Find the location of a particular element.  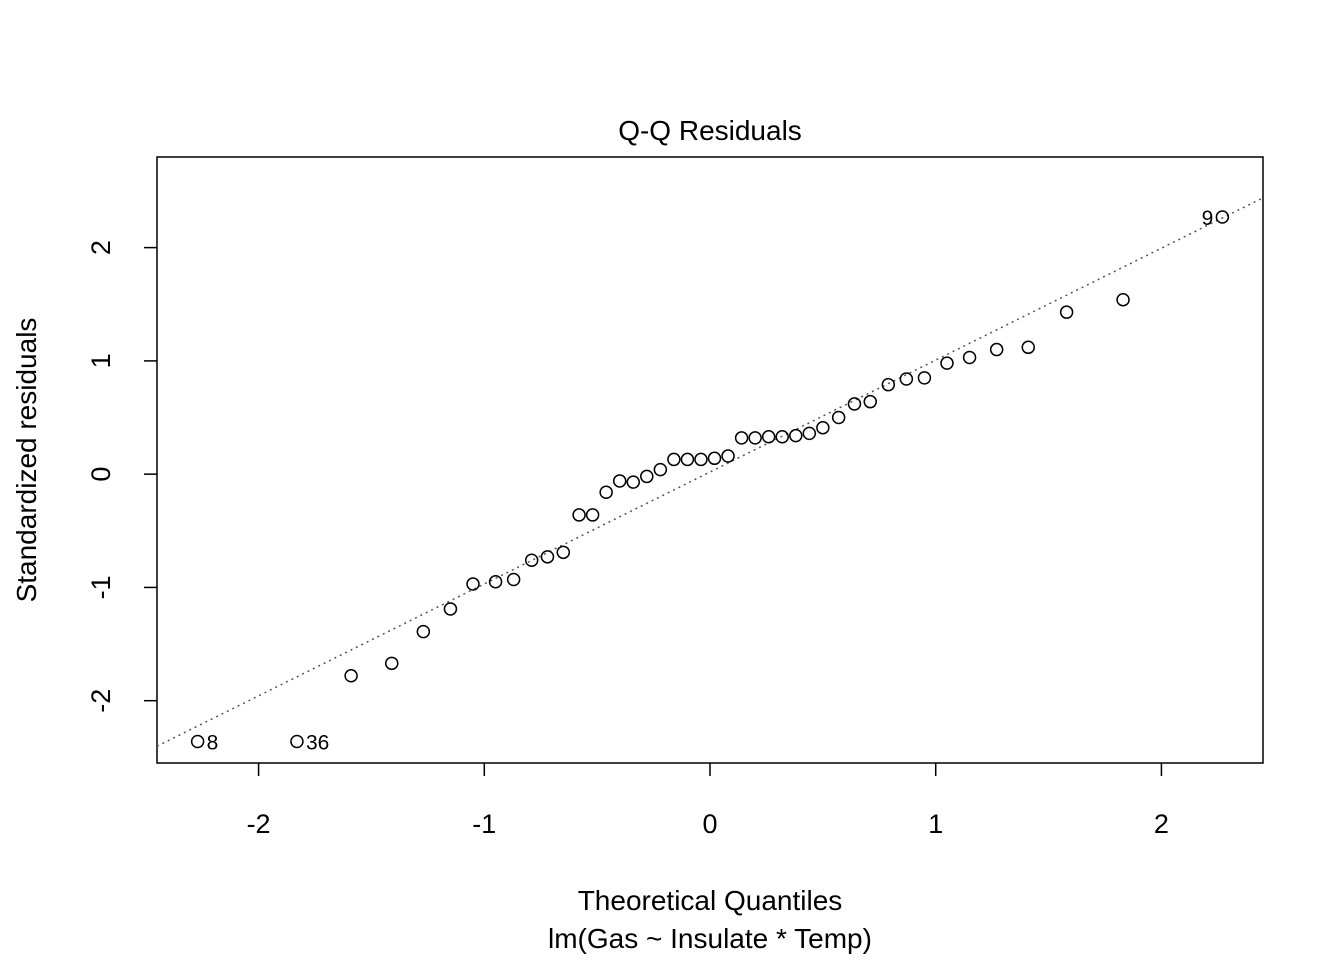

x-axis-label: Theoretical Quantiles is located at coordinates (710, 900).